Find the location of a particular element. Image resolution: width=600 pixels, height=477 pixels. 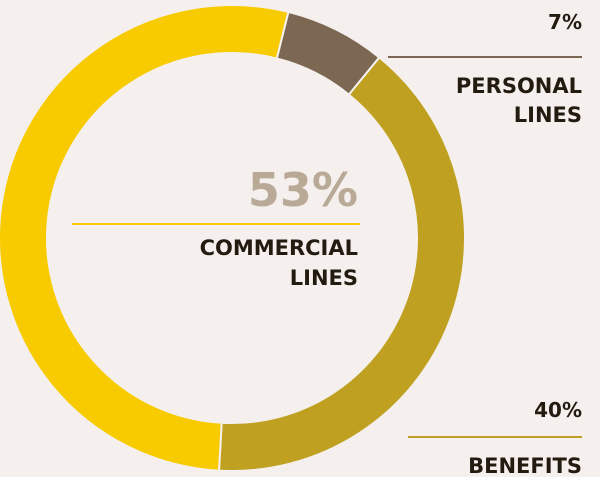

personal-lines-percent: 7% is located at coordinates (565, 22).